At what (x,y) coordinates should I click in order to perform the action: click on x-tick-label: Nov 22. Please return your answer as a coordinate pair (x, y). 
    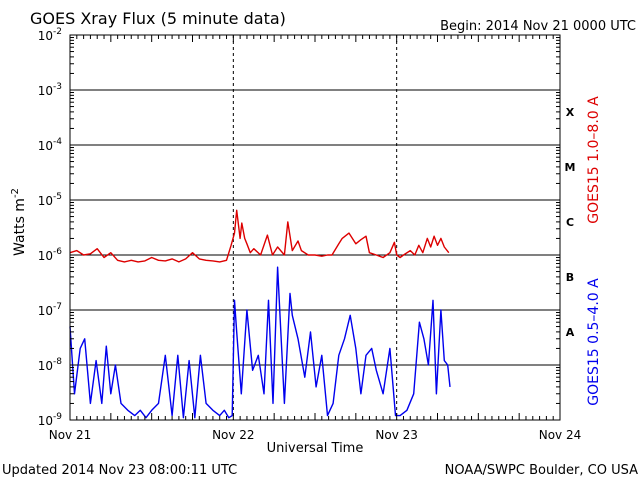
    Looking at the image, I should click on (233, 435).